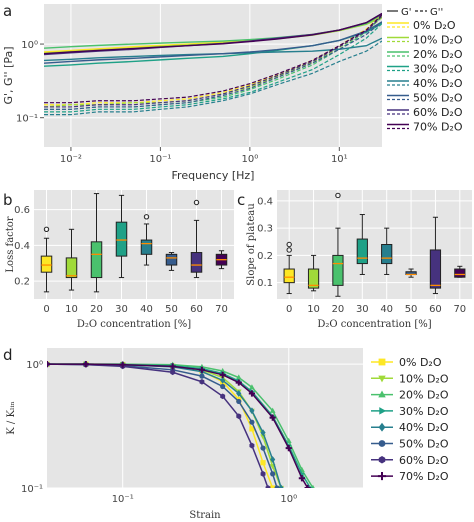 The height and width of the screenshot is (522, 474). I want to click on x-axis-label: D₂O concentration [%], so click(374, 324).